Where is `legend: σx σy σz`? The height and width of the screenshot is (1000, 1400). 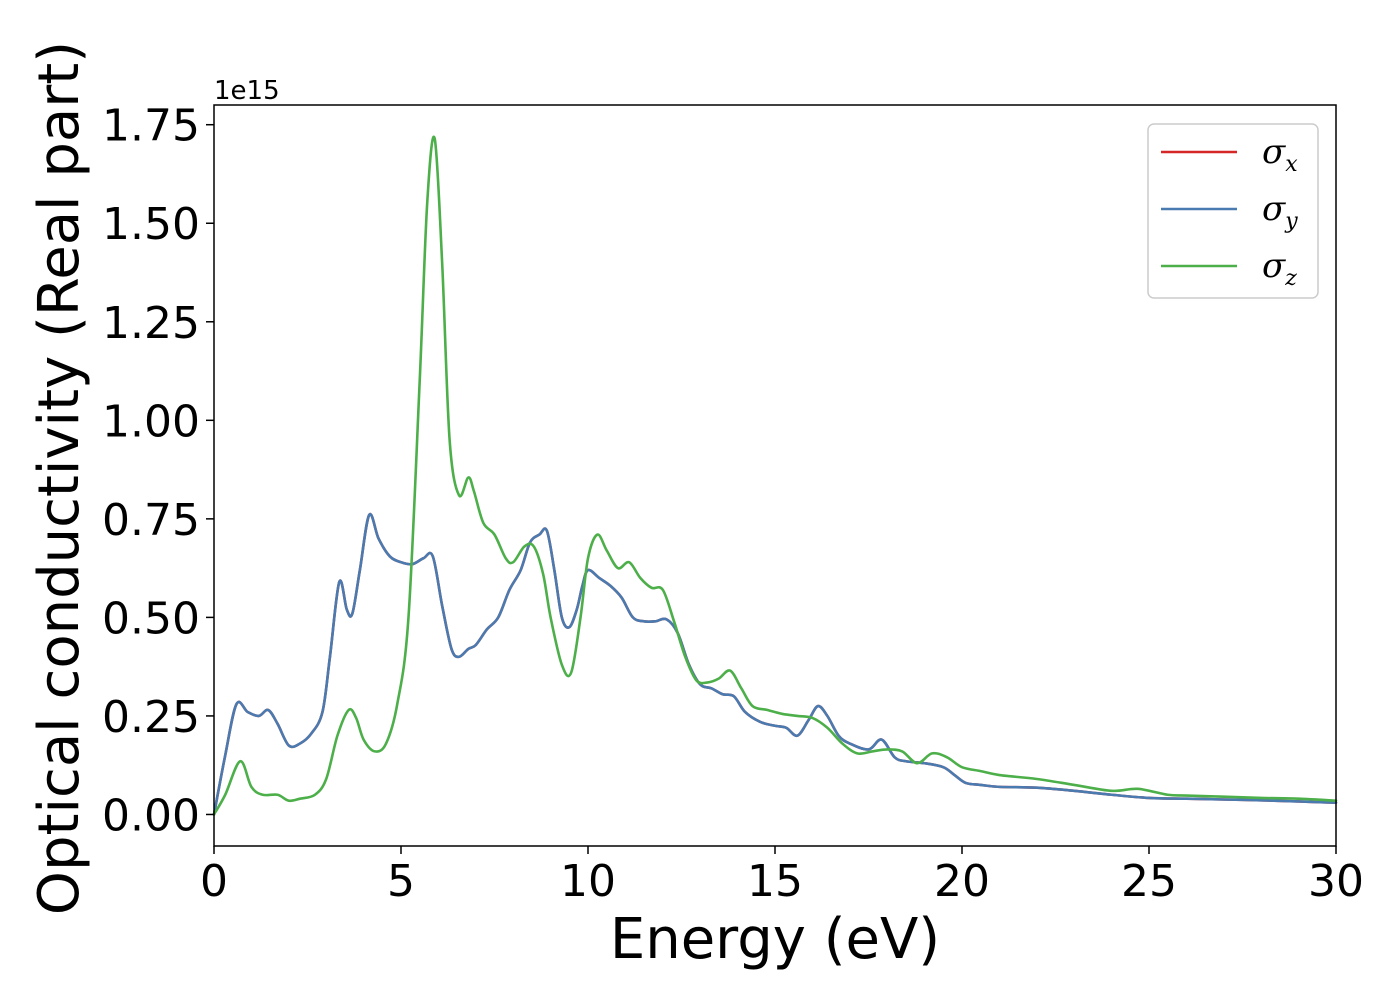
legend: σx σy σz is located at coordinates (1233, 211).